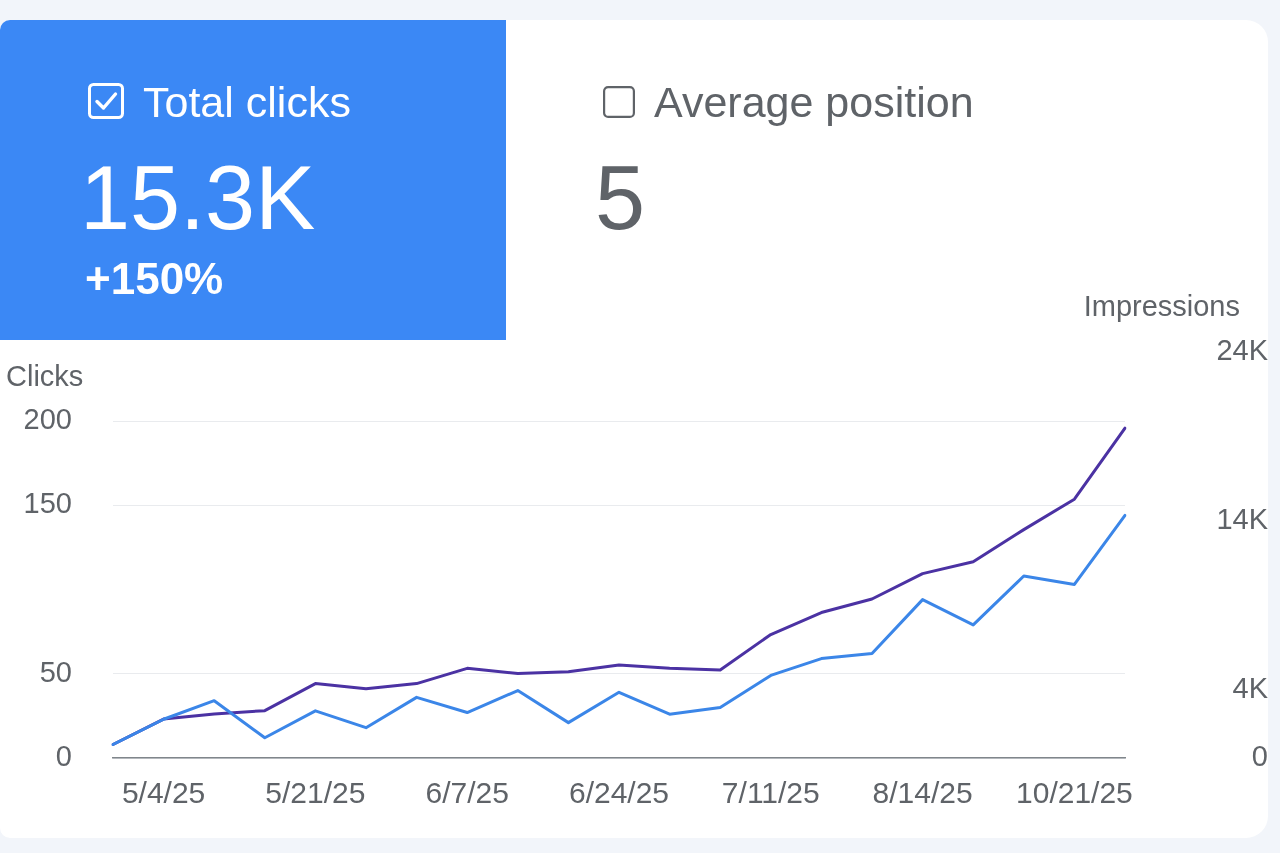 The width and height of the screenshot is (1280, 853). Describe the element at coordinates (154, 278) in the screenshot. I see `text: +150%` at that location.